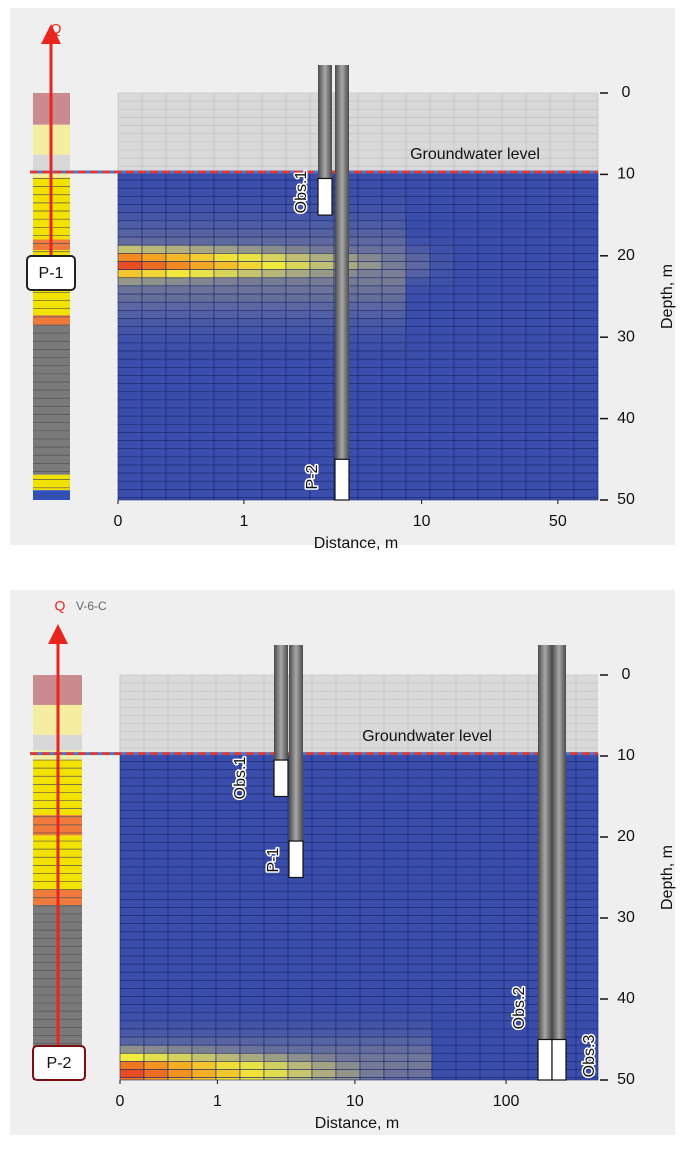  What do you see at coordinates (626, 674) in the screenshot?
I see `y-tick-label: 0` at bounding box center [626, 674].